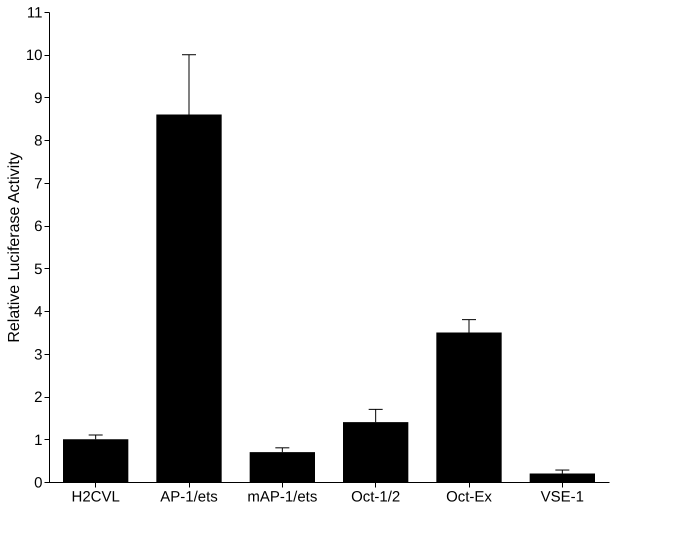 The height and width of the screenshot is (556, 676). I want to click on x-tick-label: AP-1/ets, so click(189, 497).